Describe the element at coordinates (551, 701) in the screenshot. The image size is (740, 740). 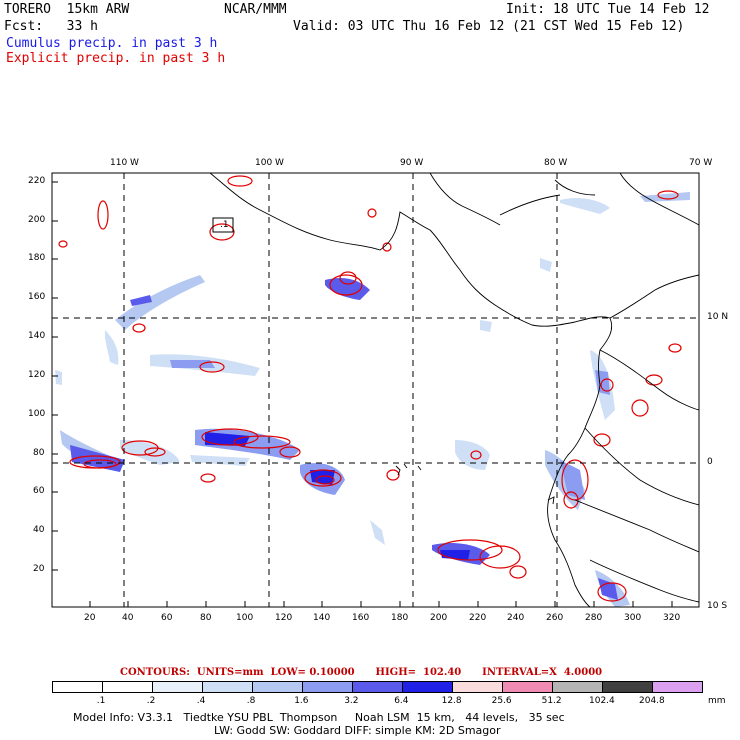
I see `colorbar-tick-label: 51.2` at that location.